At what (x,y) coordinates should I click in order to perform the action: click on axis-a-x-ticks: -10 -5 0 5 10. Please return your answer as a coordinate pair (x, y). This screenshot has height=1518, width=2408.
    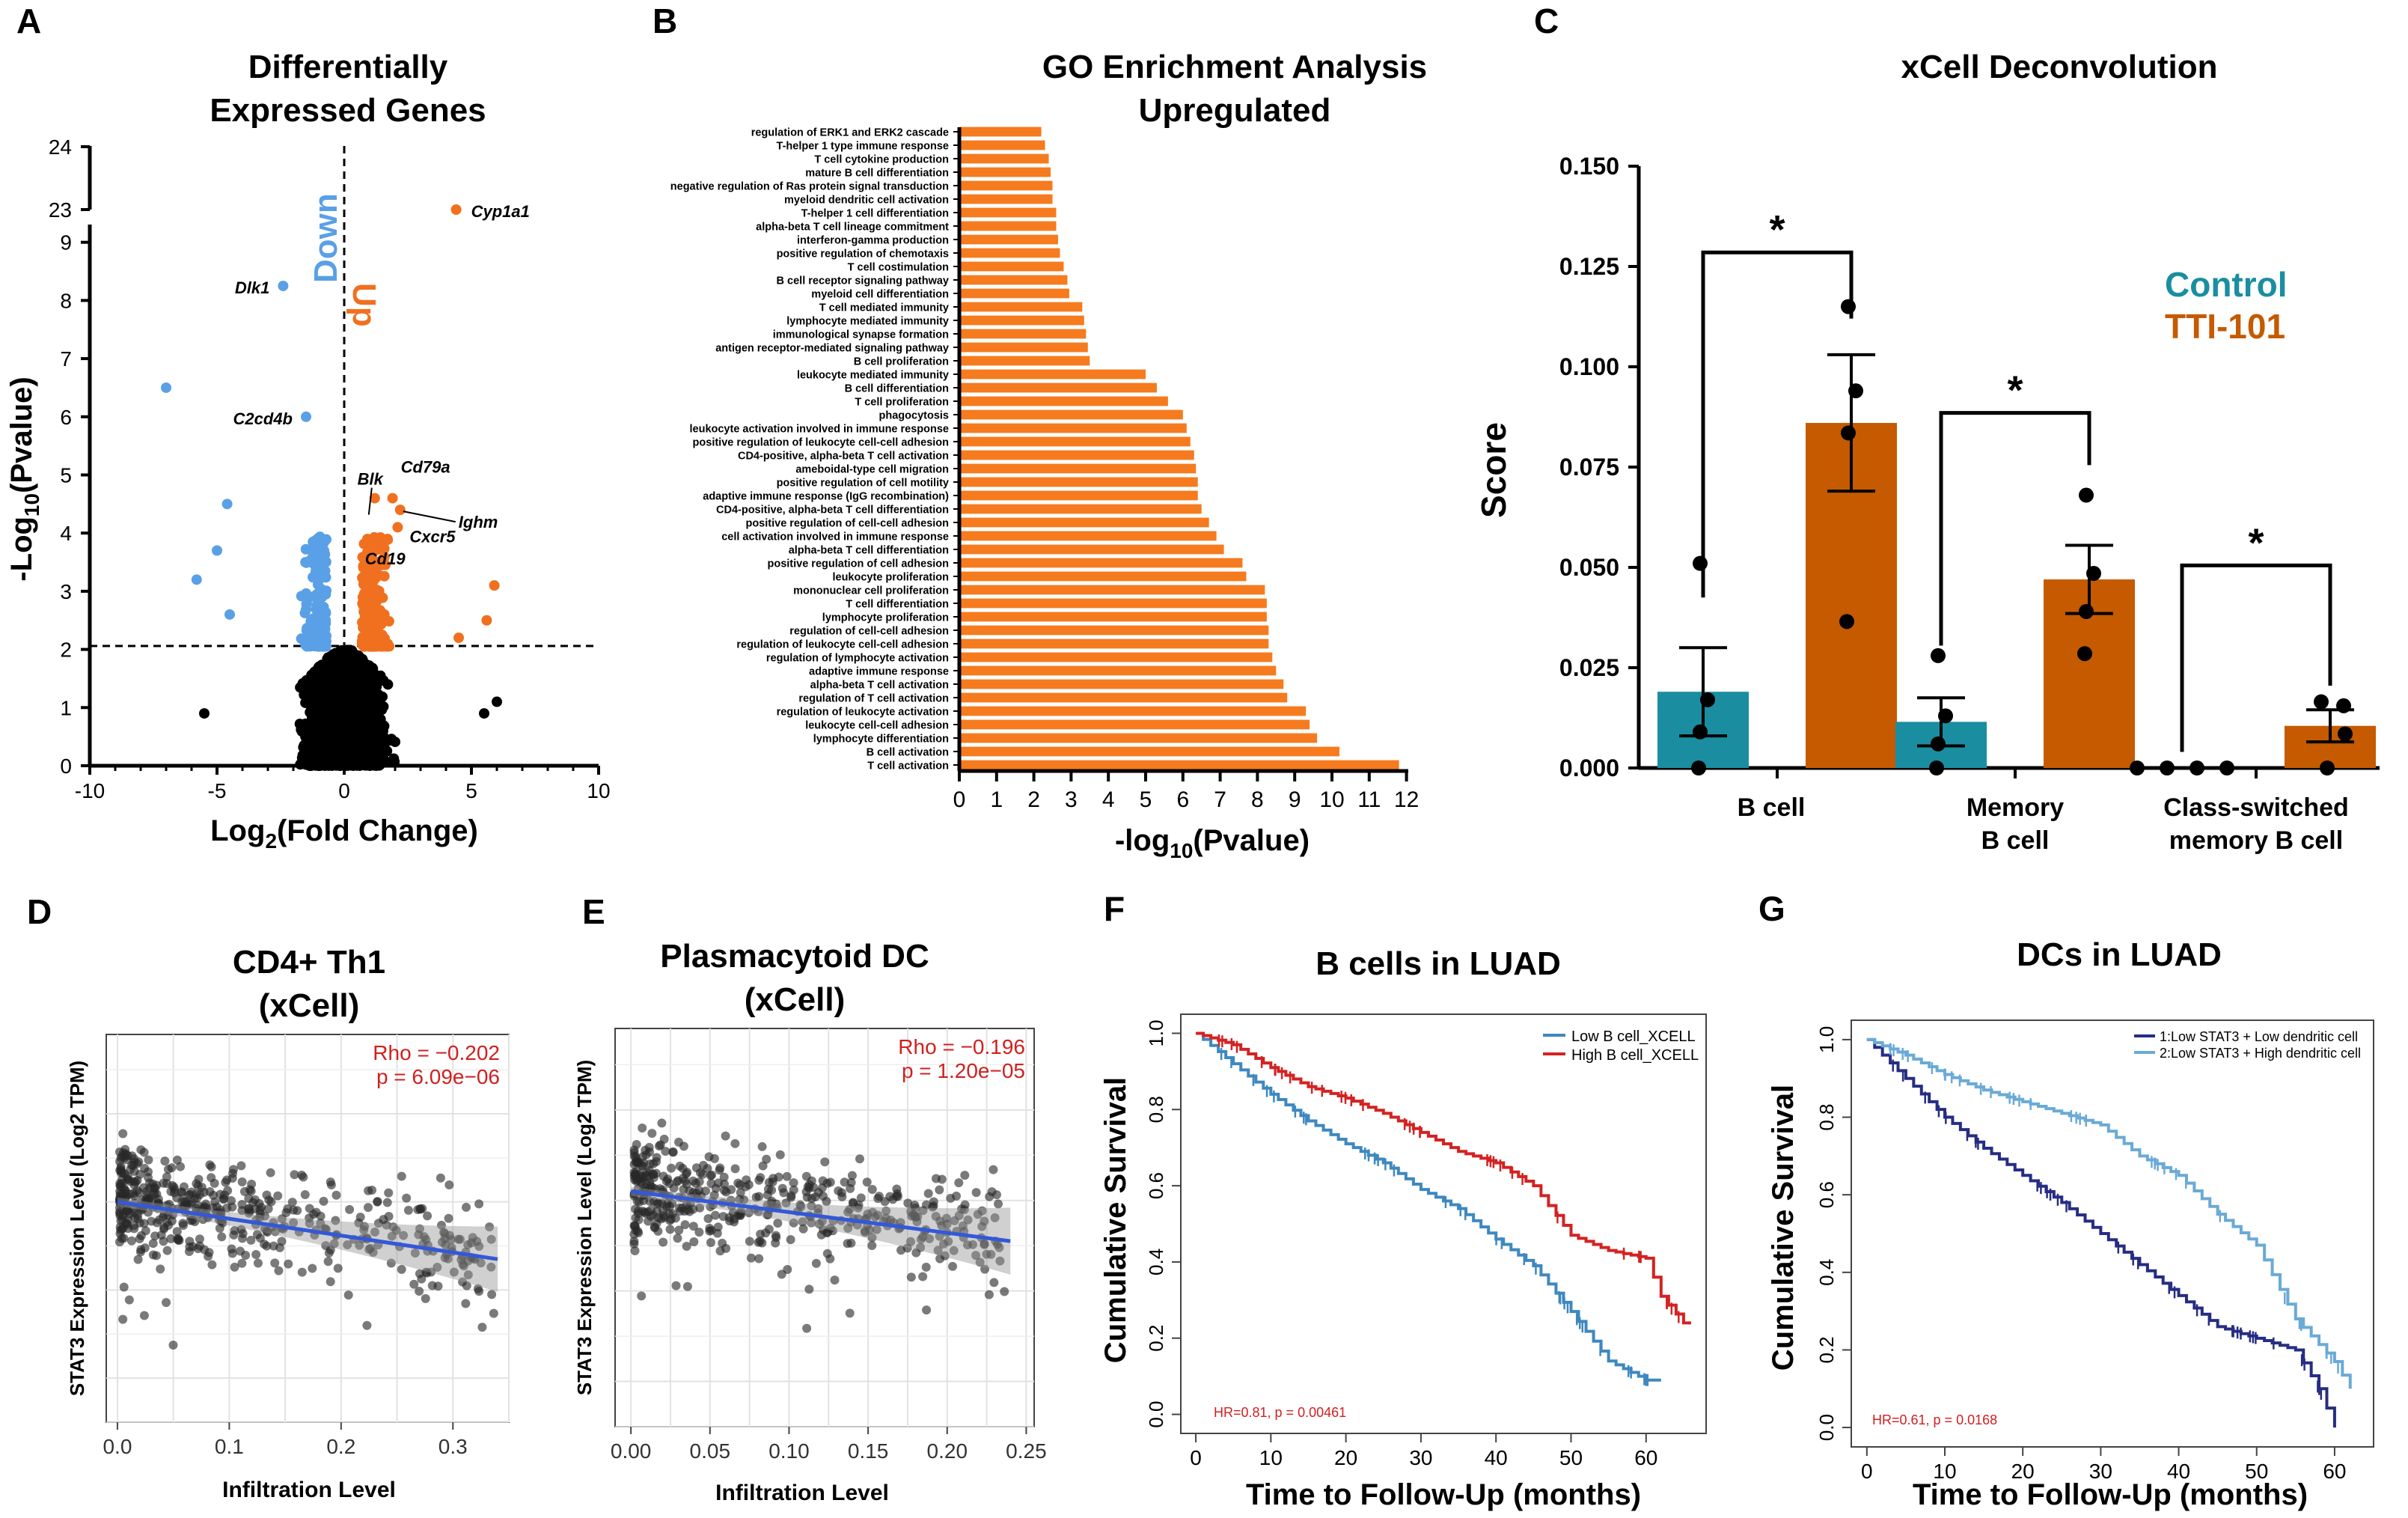
    Looking at the image, I should click on (343, 784).